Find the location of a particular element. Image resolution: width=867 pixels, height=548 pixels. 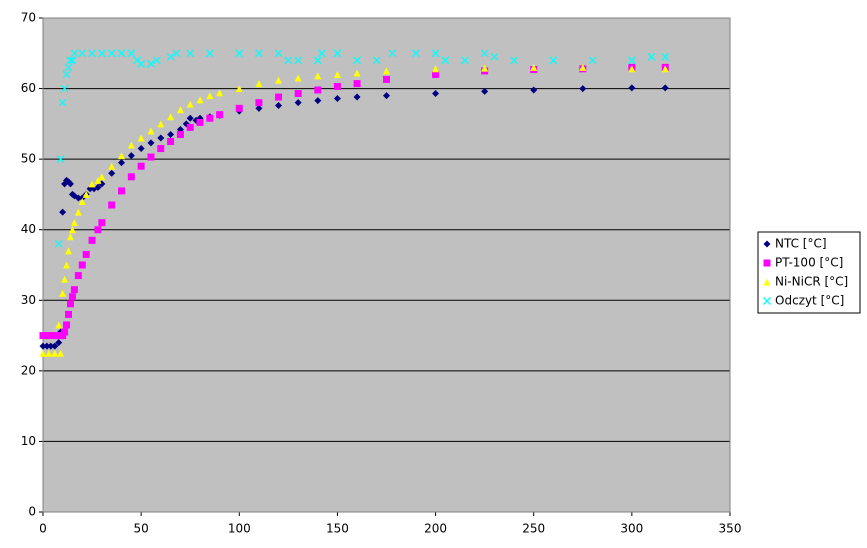

x-tick-label: 200 is located at coordinates (435, 529).